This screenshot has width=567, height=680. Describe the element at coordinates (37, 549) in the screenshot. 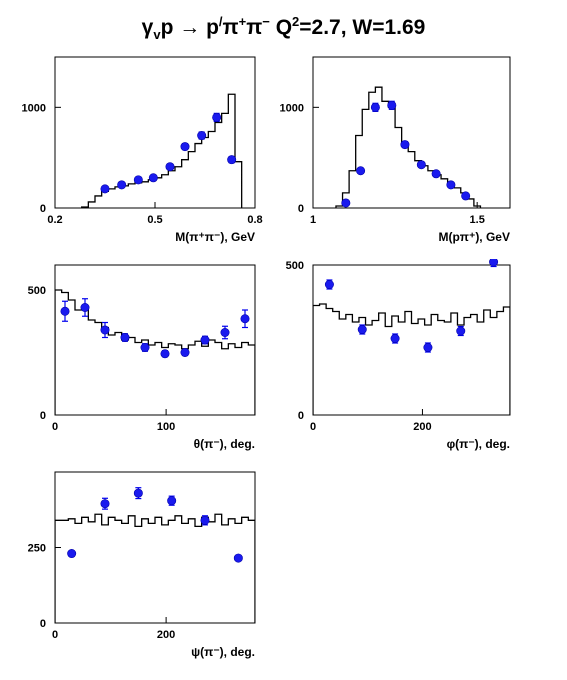

I see `y-tick-label: 250` at that location.